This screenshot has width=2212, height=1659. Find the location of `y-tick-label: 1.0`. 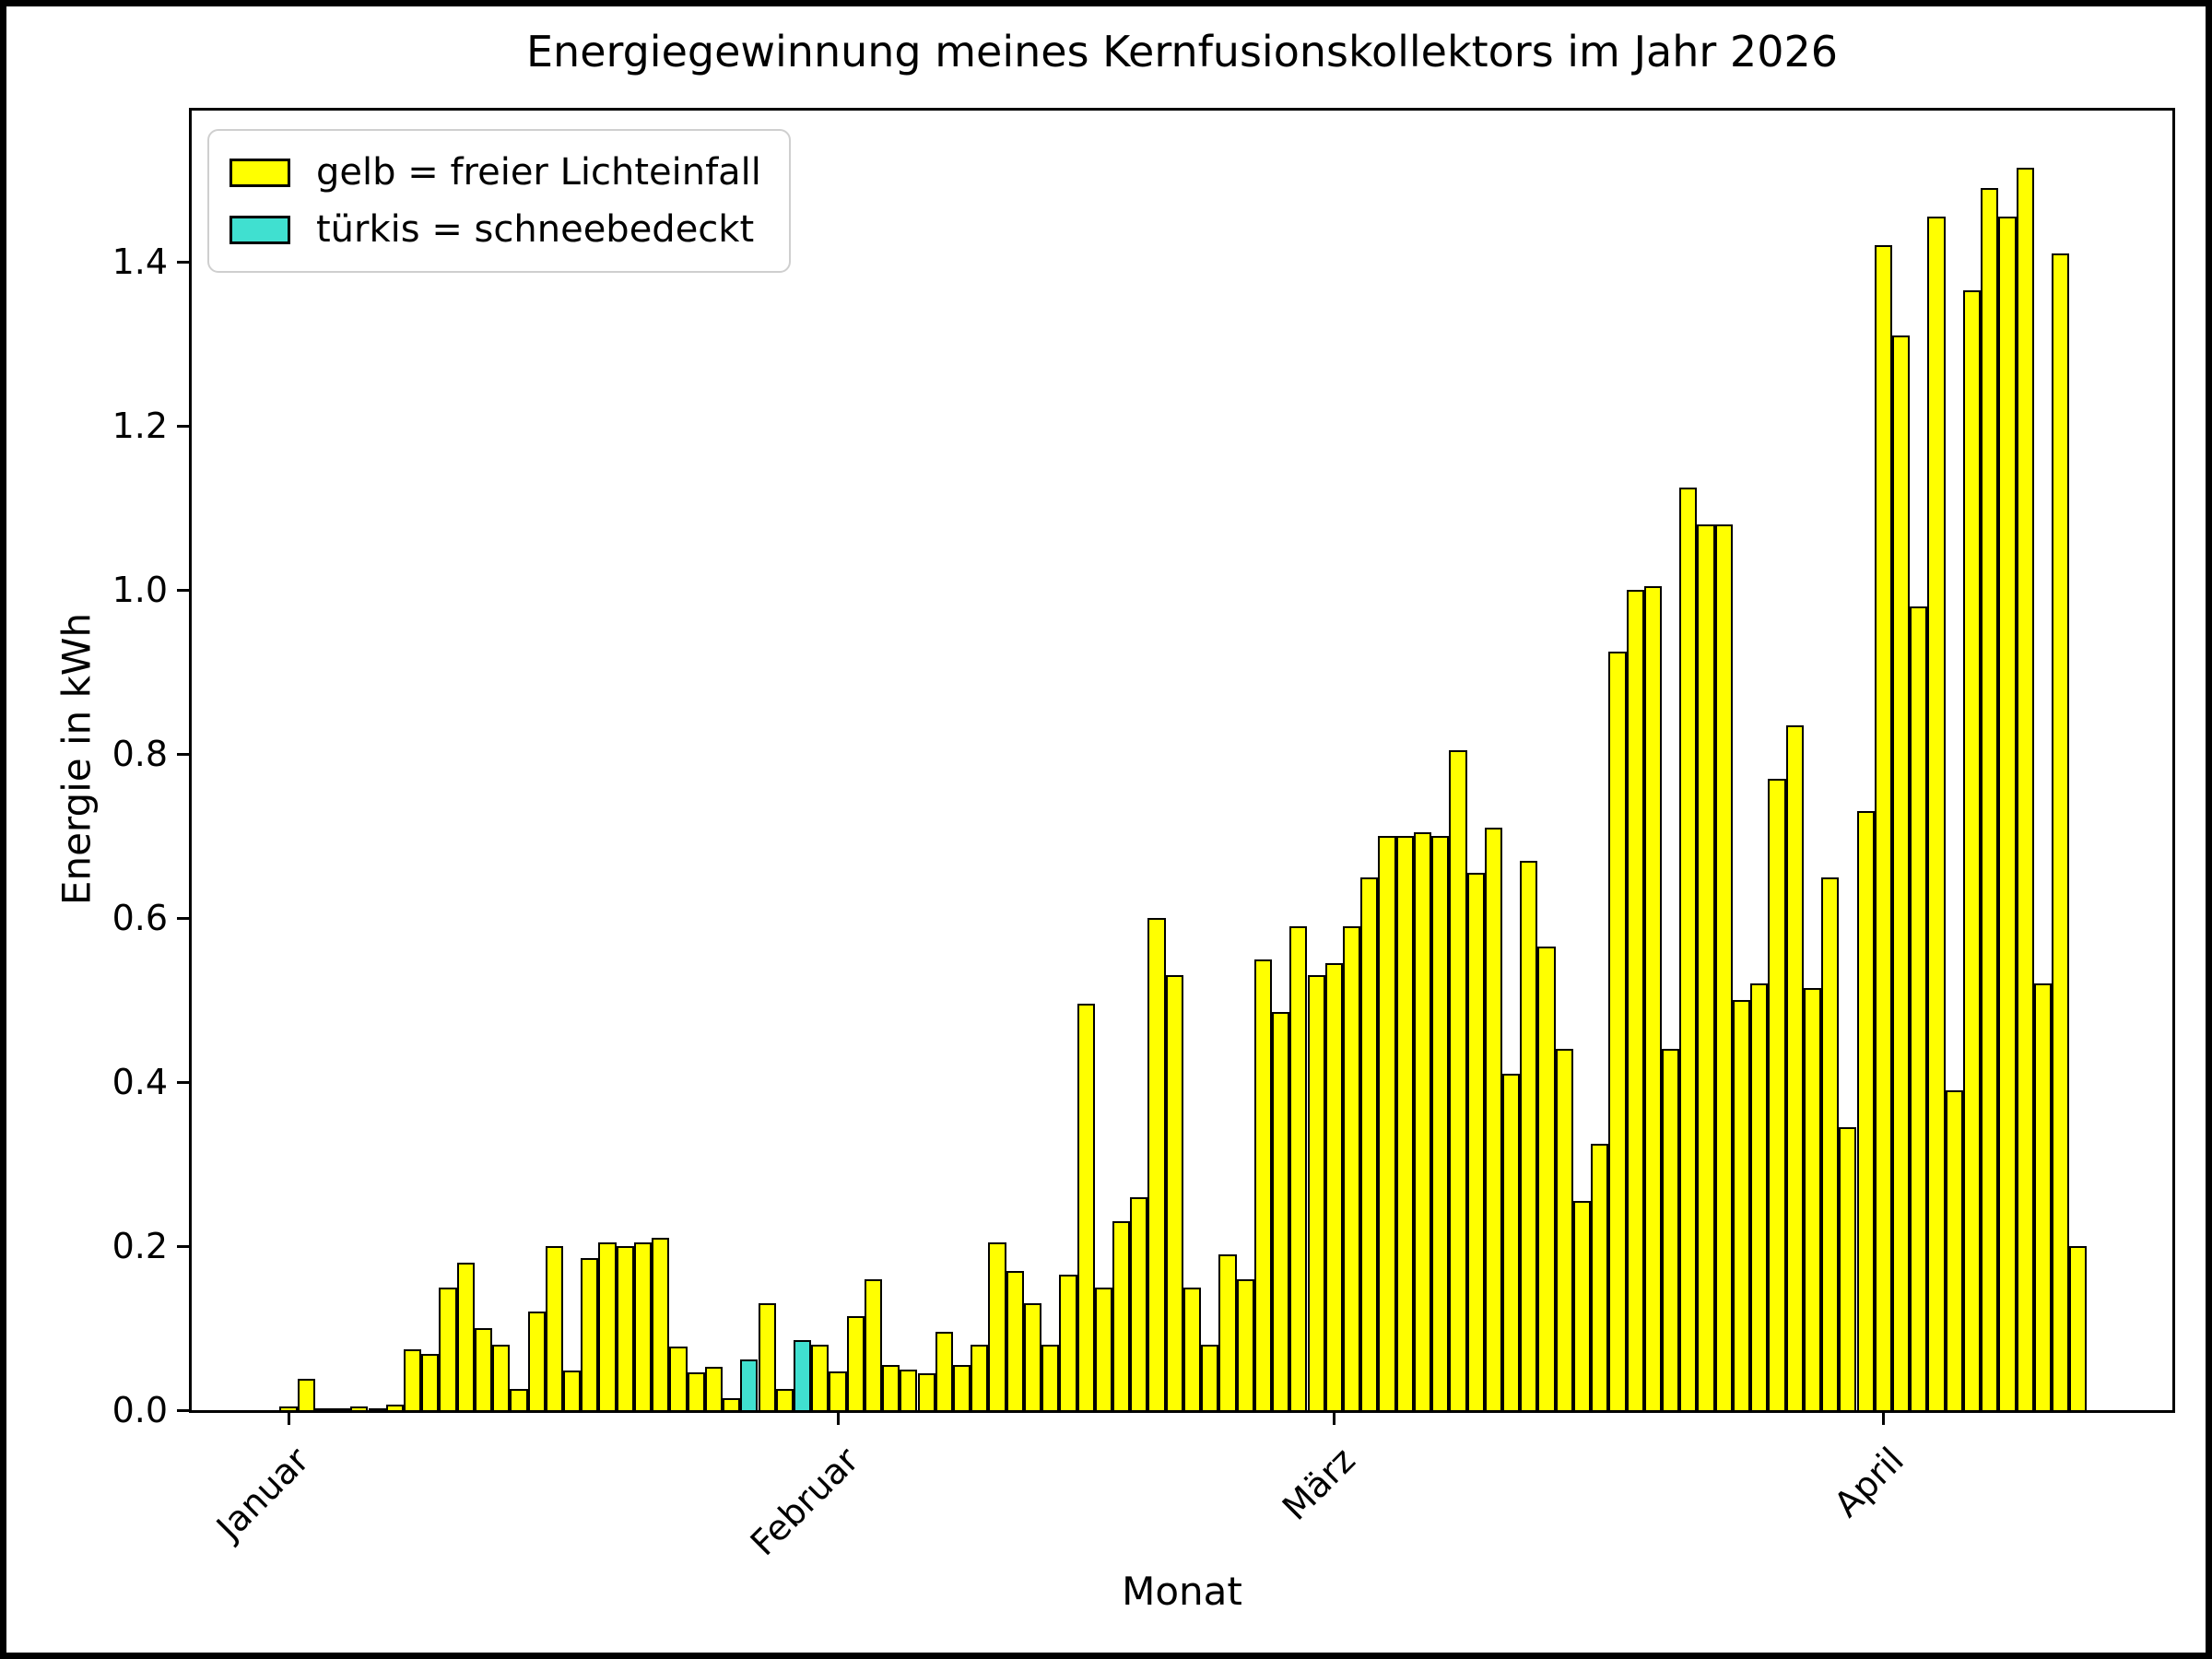

y-tick-label: 1.0 is located at coordinates (140, 590).